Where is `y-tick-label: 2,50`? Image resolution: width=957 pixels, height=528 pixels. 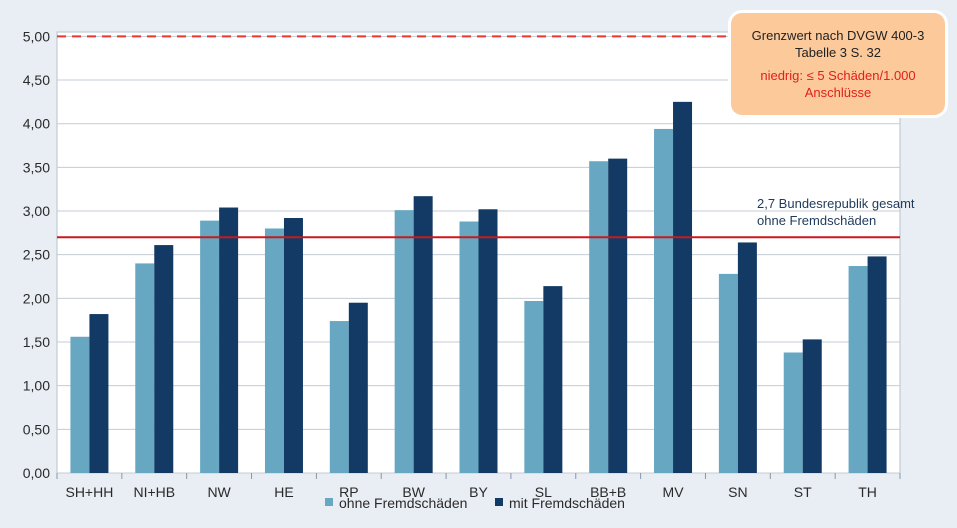
y-tick-label: 2,50 is located at coordinates (36, 255).